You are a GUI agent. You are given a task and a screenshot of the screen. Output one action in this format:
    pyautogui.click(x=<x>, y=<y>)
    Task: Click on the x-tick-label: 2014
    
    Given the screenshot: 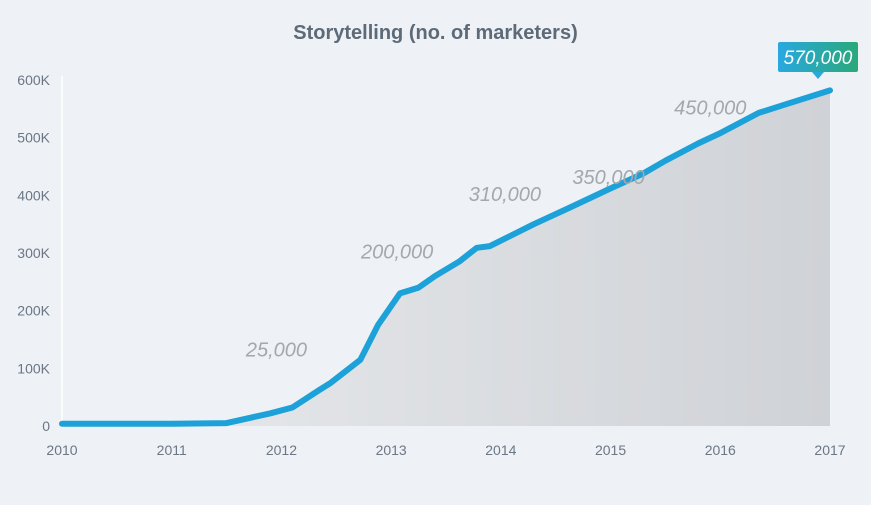 What is the action you would take?
    pyautogui.click(x=500, y=450)
    